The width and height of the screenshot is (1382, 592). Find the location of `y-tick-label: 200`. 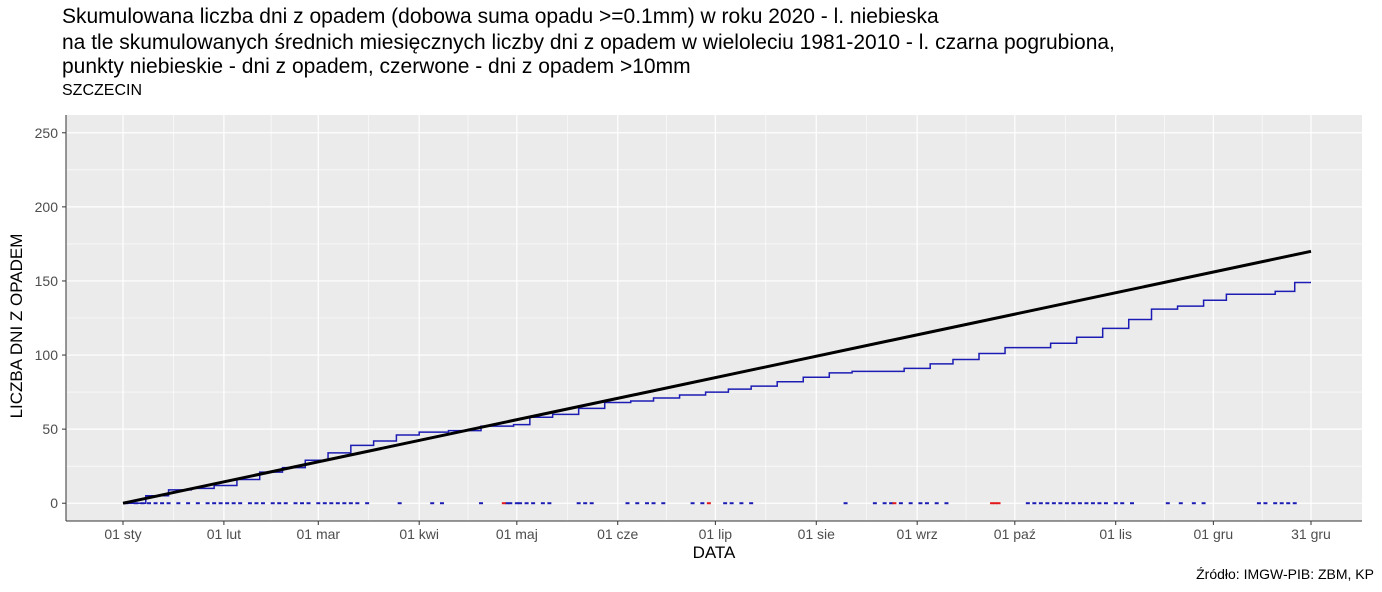

y-tick-label: 200 is located at coordinates (47, 207).